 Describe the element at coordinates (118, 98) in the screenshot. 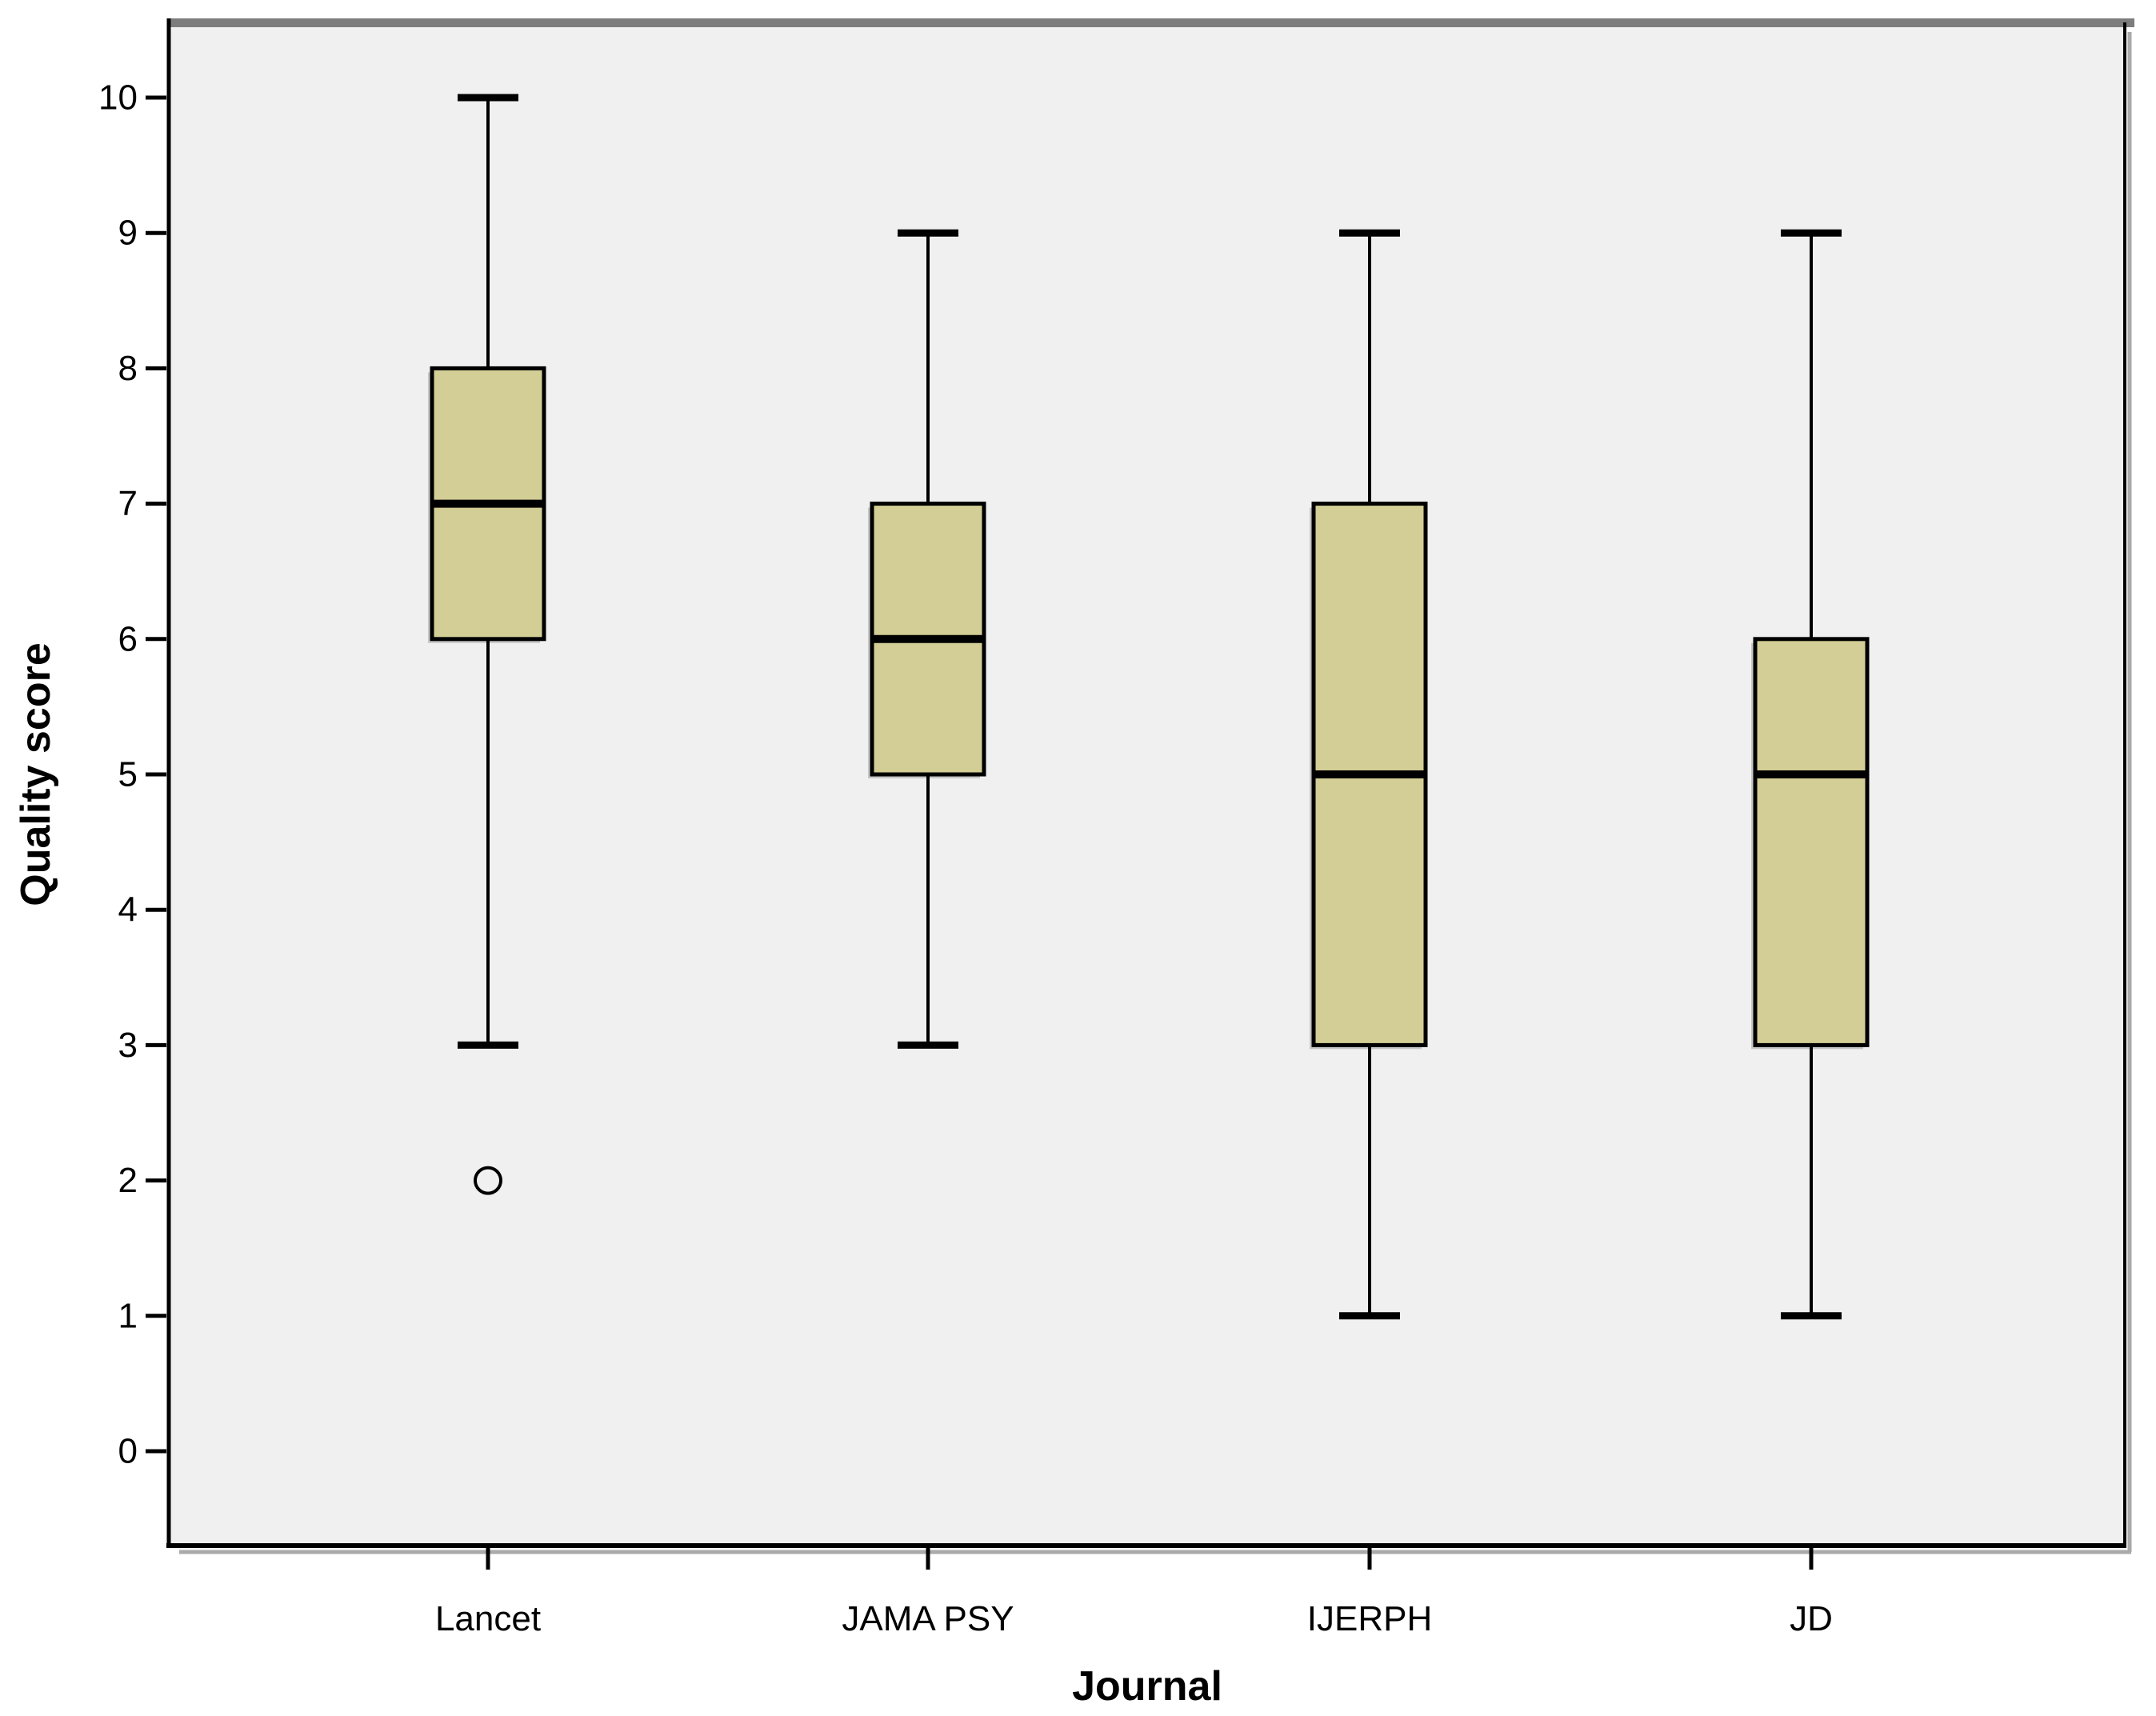

I see `y-tick-label: 10` at that location.